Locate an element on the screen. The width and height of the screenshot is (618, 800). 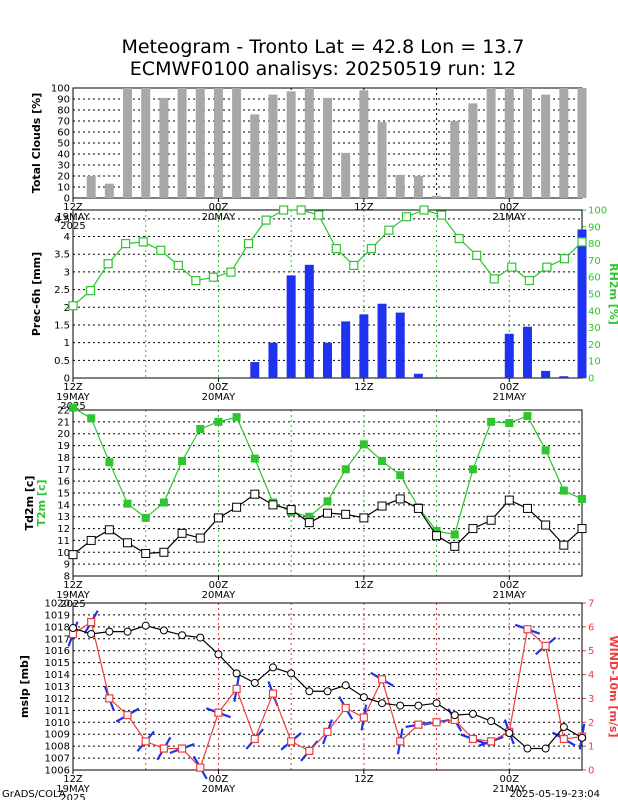
y-tick-label: 40 is located at coordinates (63, 155).